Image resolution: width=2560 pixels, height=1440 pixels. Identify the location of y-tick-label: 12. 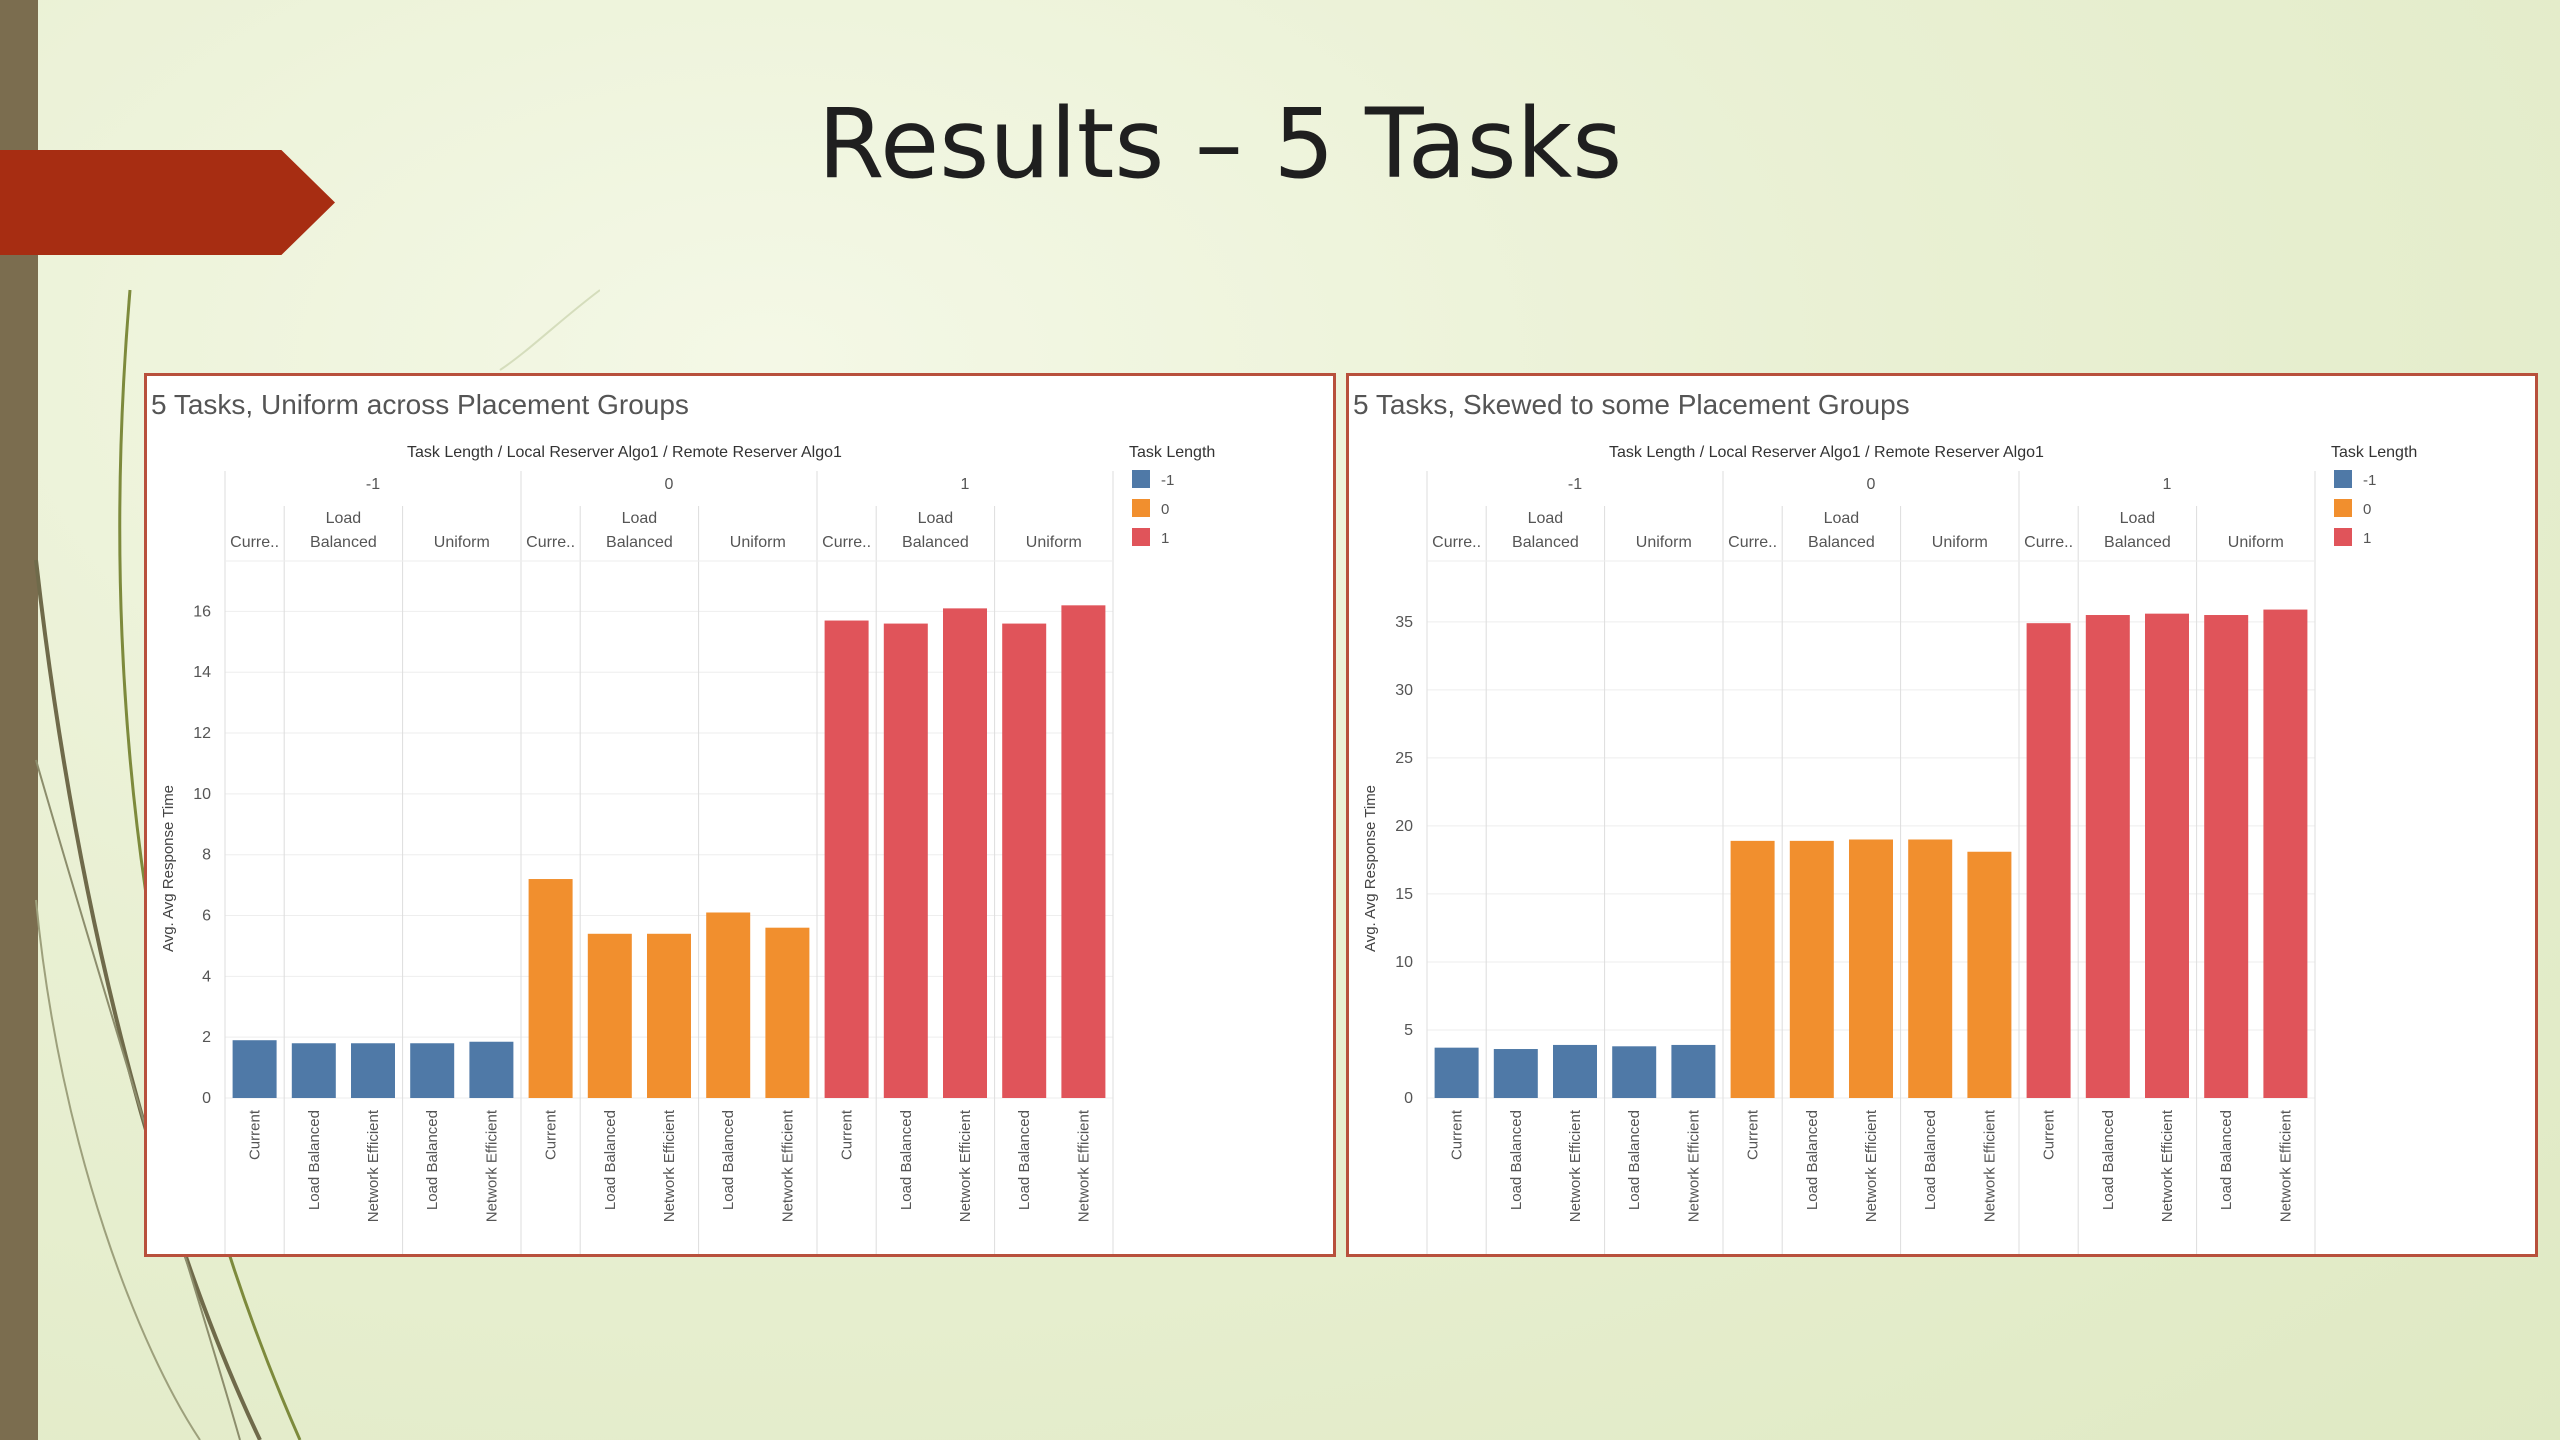
(202, 733).